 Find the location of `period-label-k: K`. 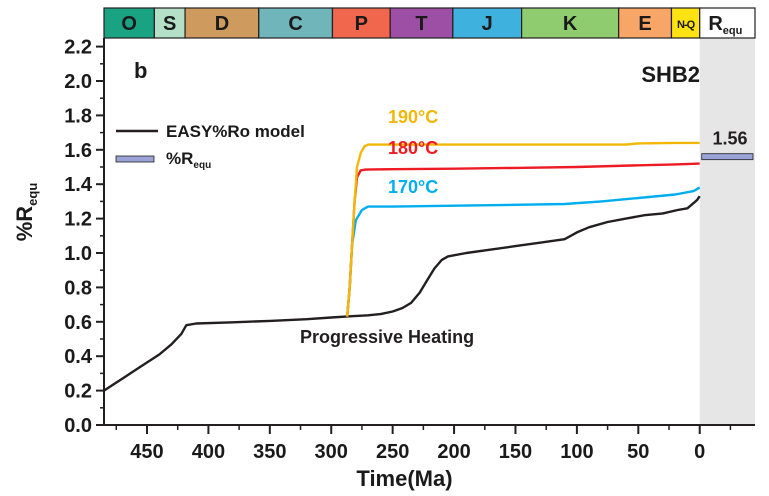

period-label-k: K is located at coordinates (570, 24).